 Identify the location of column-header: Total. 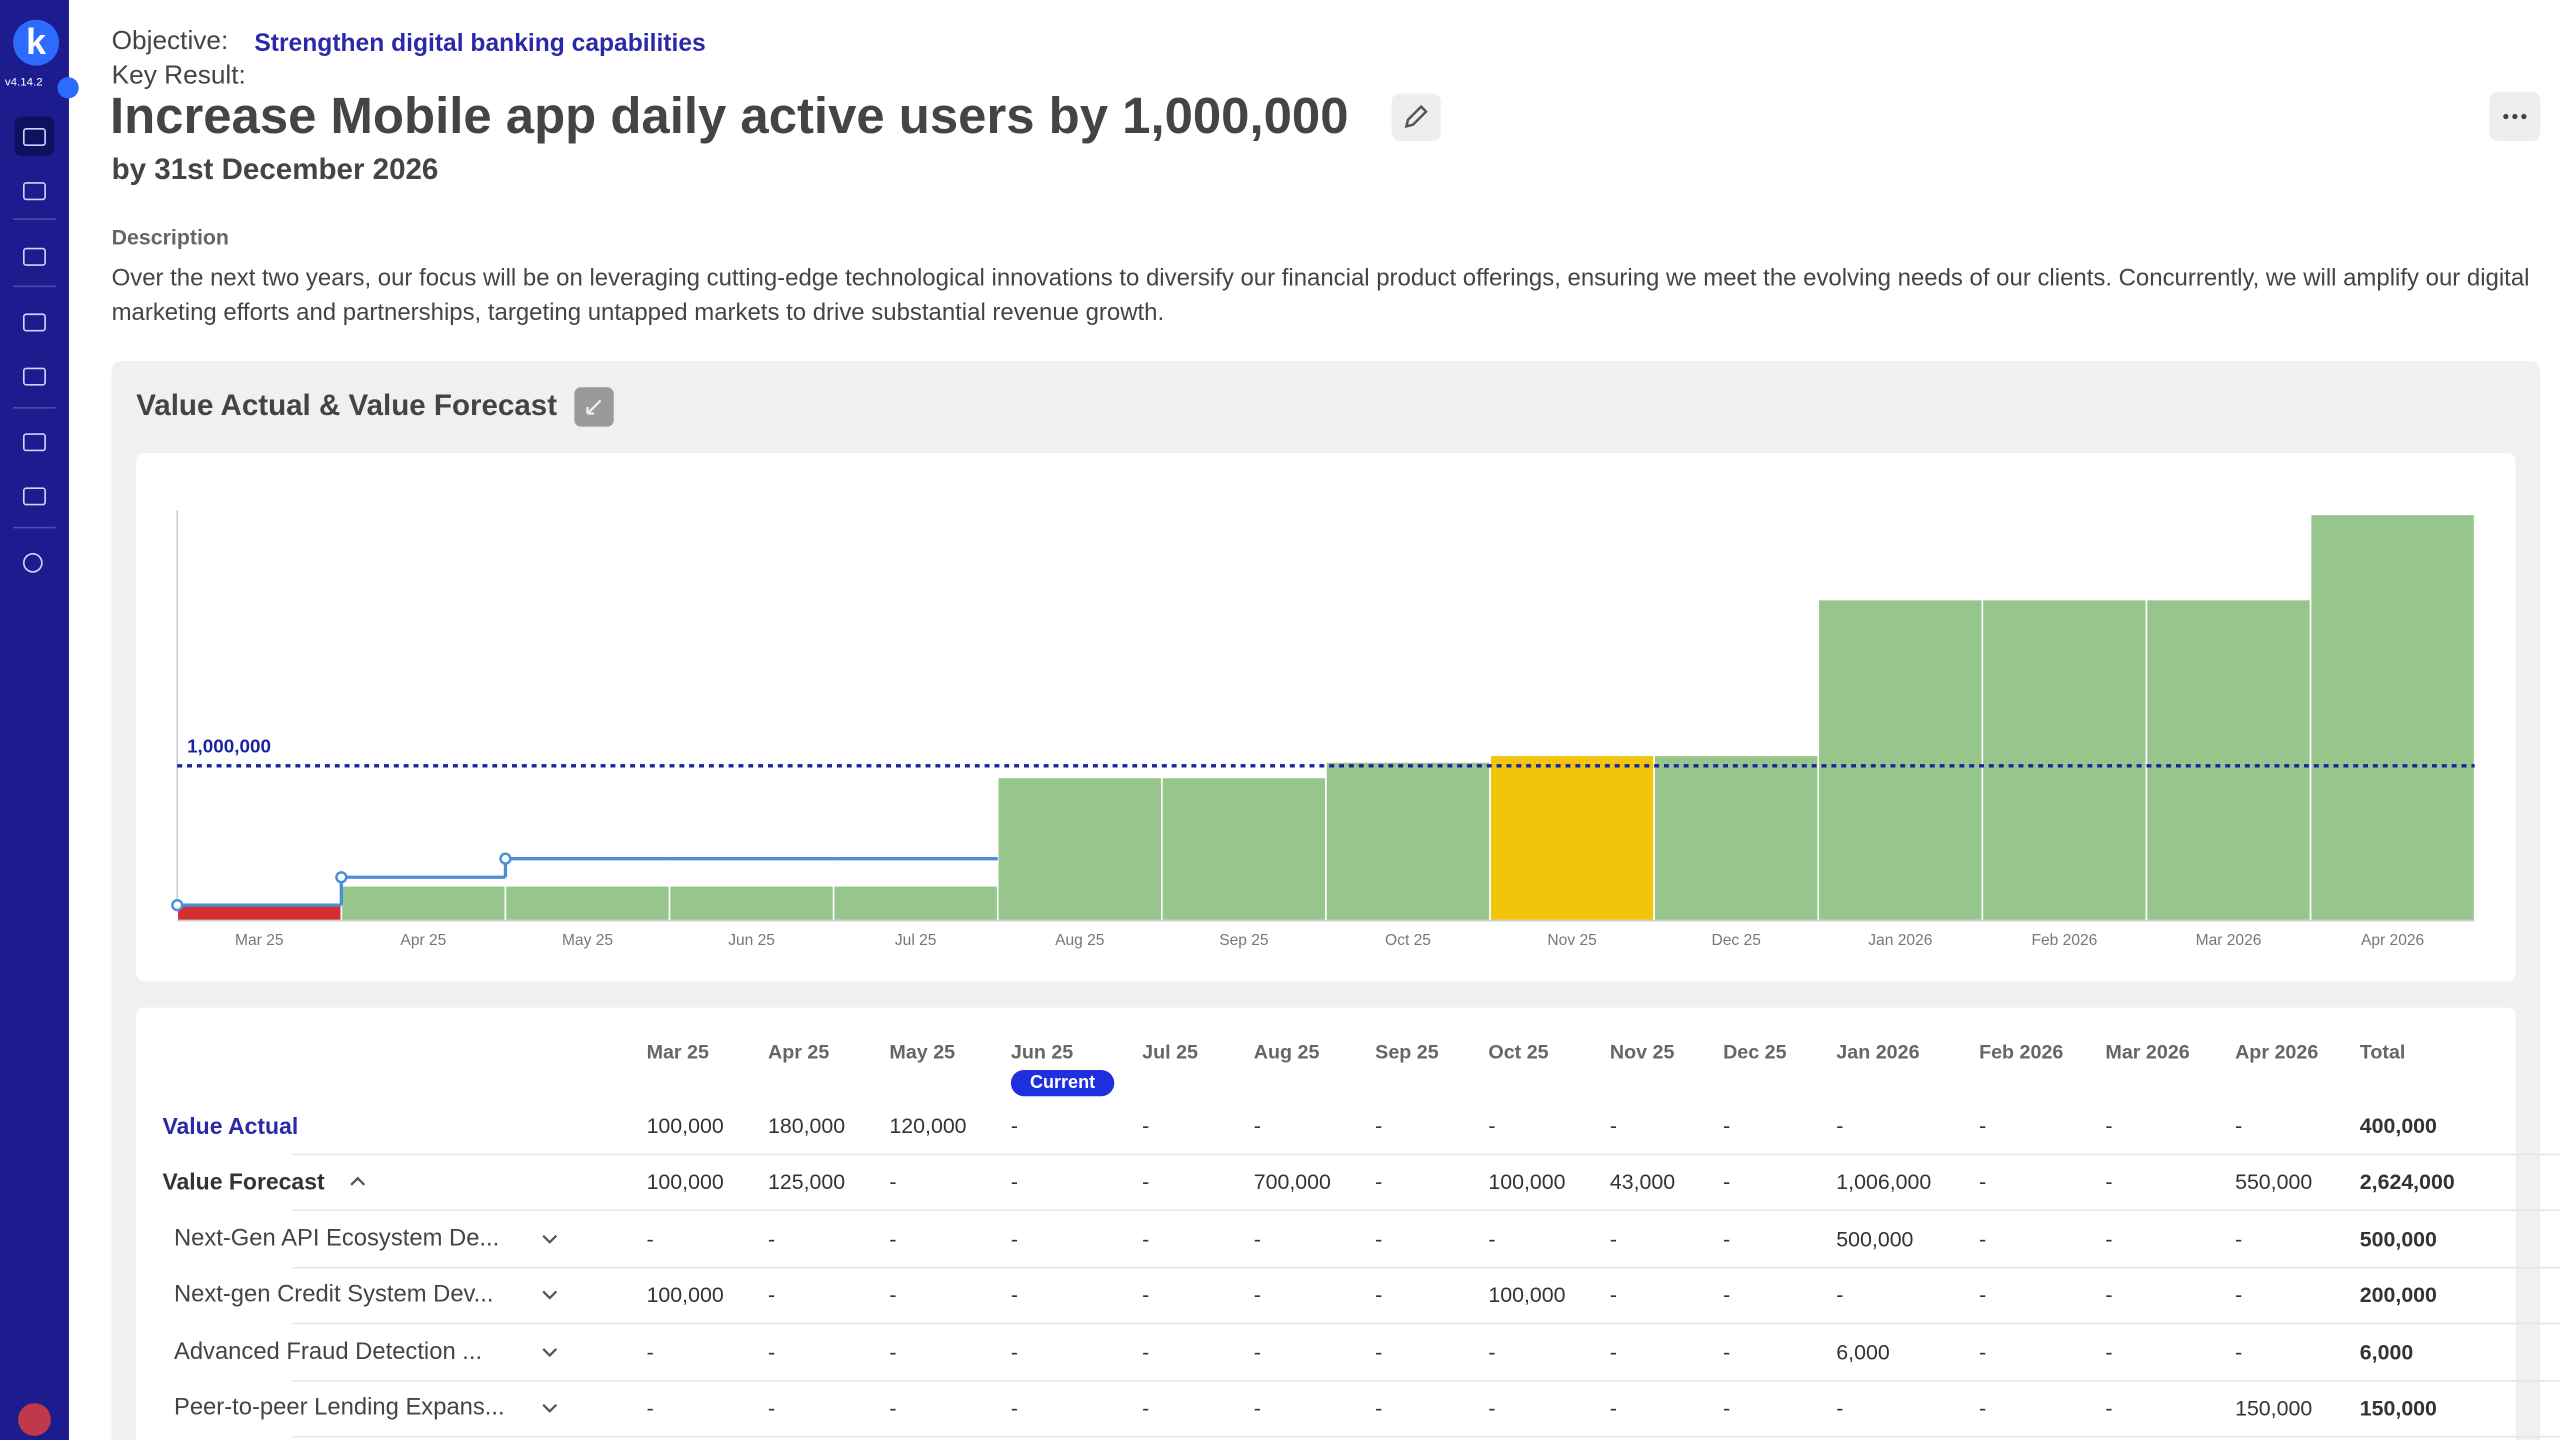
(2382, 1052).